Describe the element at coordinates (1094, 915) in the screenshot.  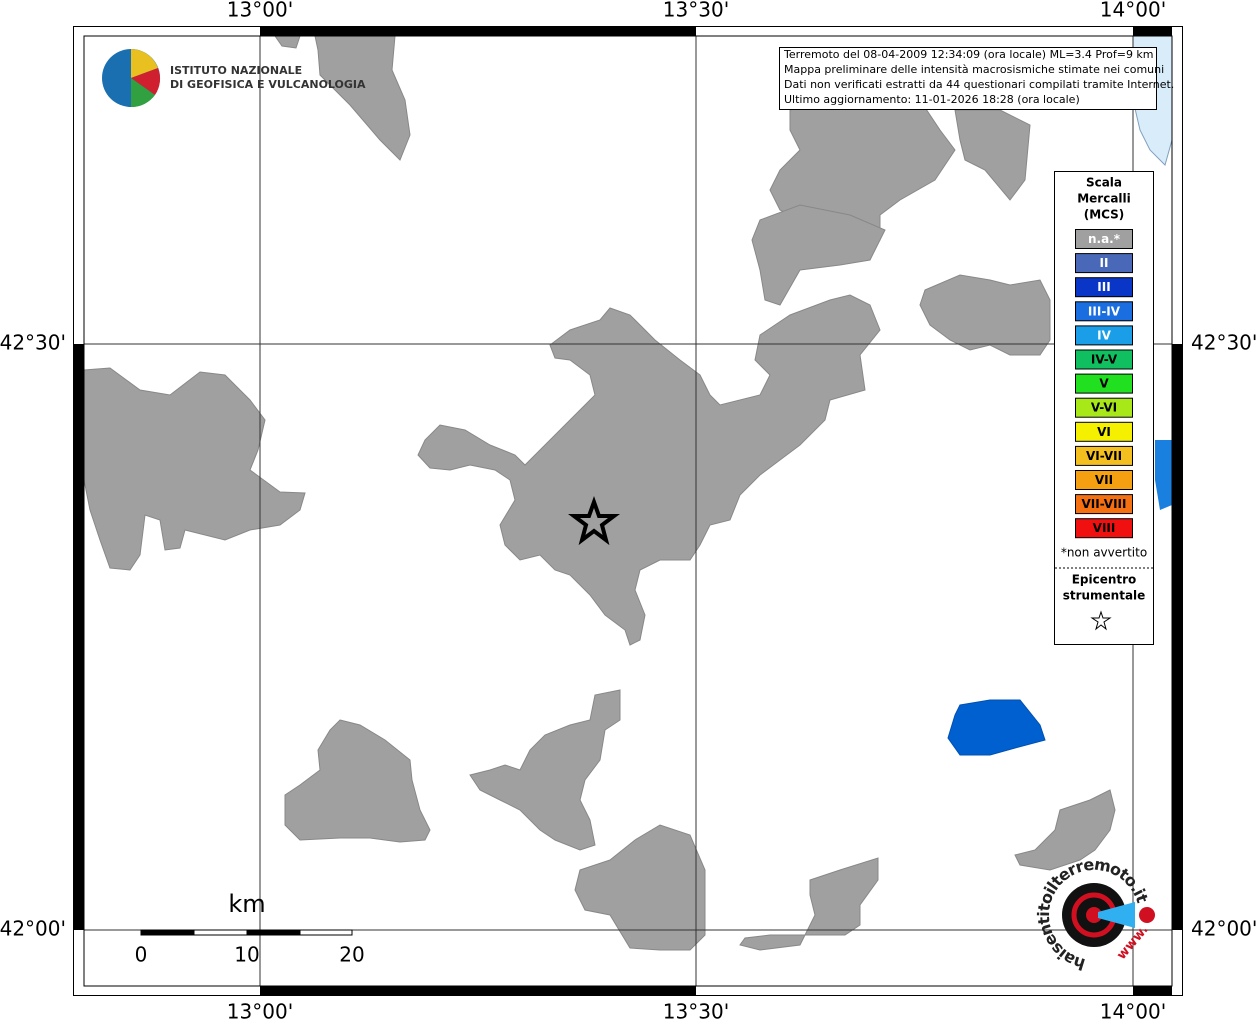
I see `badge-center` at that location.